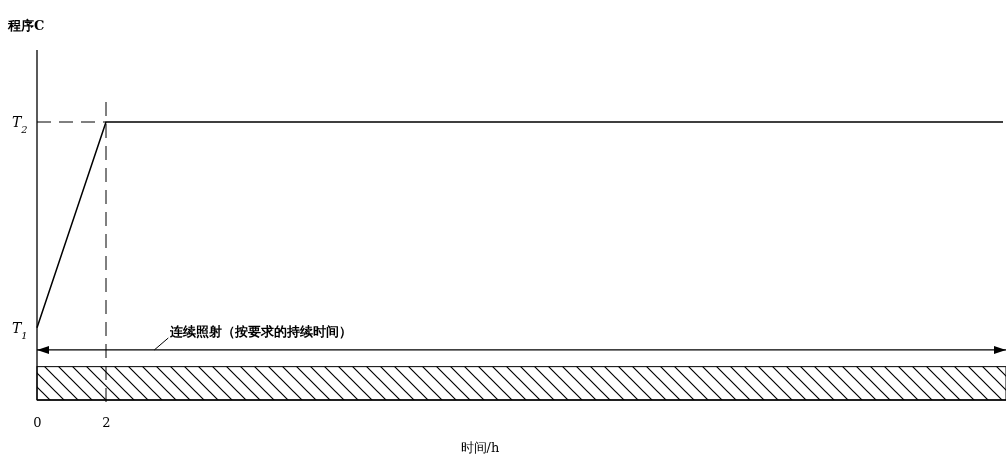 This screenshot has height=465, width=1006. Describe the element at coordinates (20, 330) in the screenshot. I see `annotation: T$_{1}$` at that location.